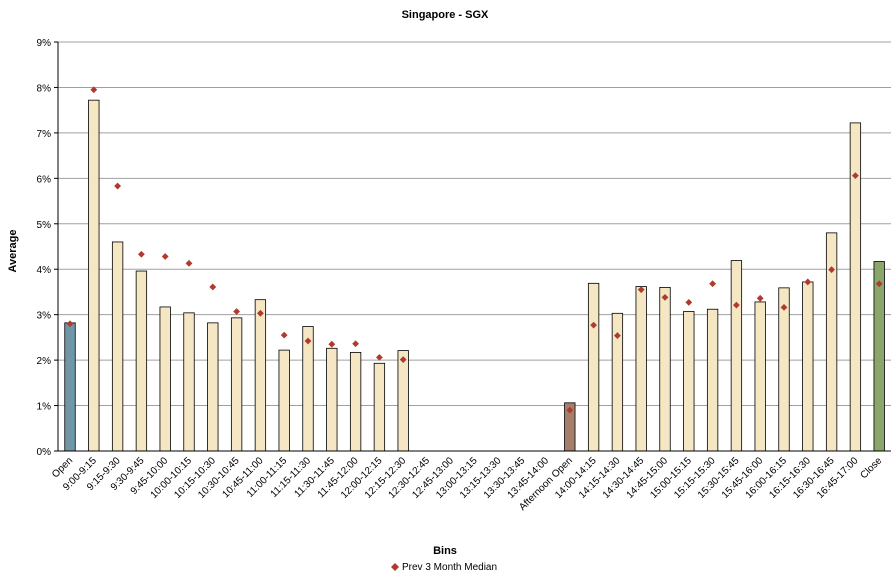 This screenshot has height=572, width=891. What do you see at coordinates (47, 248) in the screenshot?
I see `y-axis-ticks: 0% 1% 2% 3% 4% 5% 6% 7% 8% 9%` at bounding box center [47, 248].